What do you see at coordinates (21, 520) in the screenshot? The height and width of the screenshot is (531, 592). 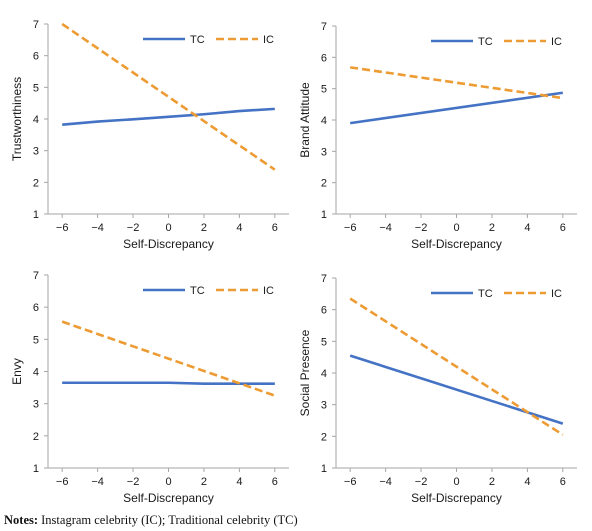 I see `notes-label: Notes:` at bounding box center [21, 520].